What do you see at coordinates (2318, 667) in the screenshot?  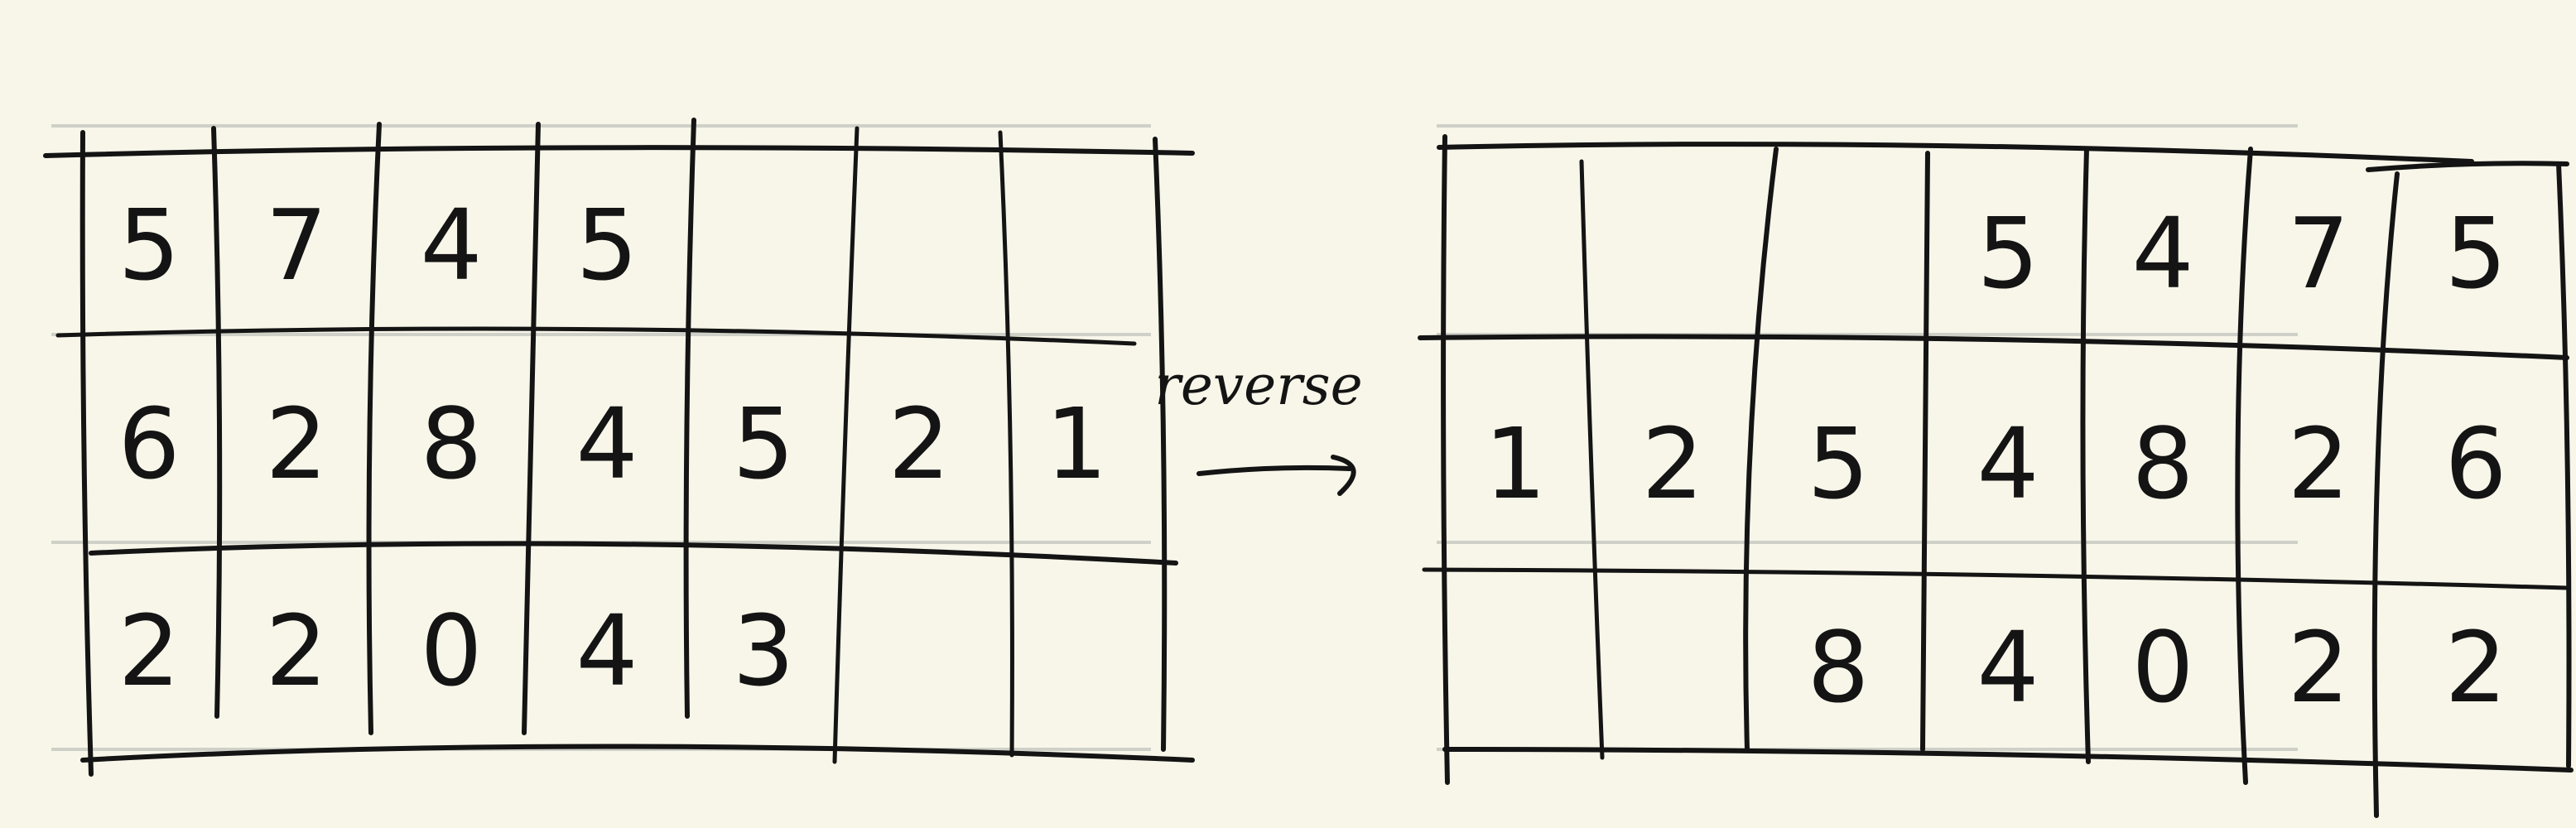 I see `right-grid-cell-r3-c6: 2` at bounding box center [2318, 667].